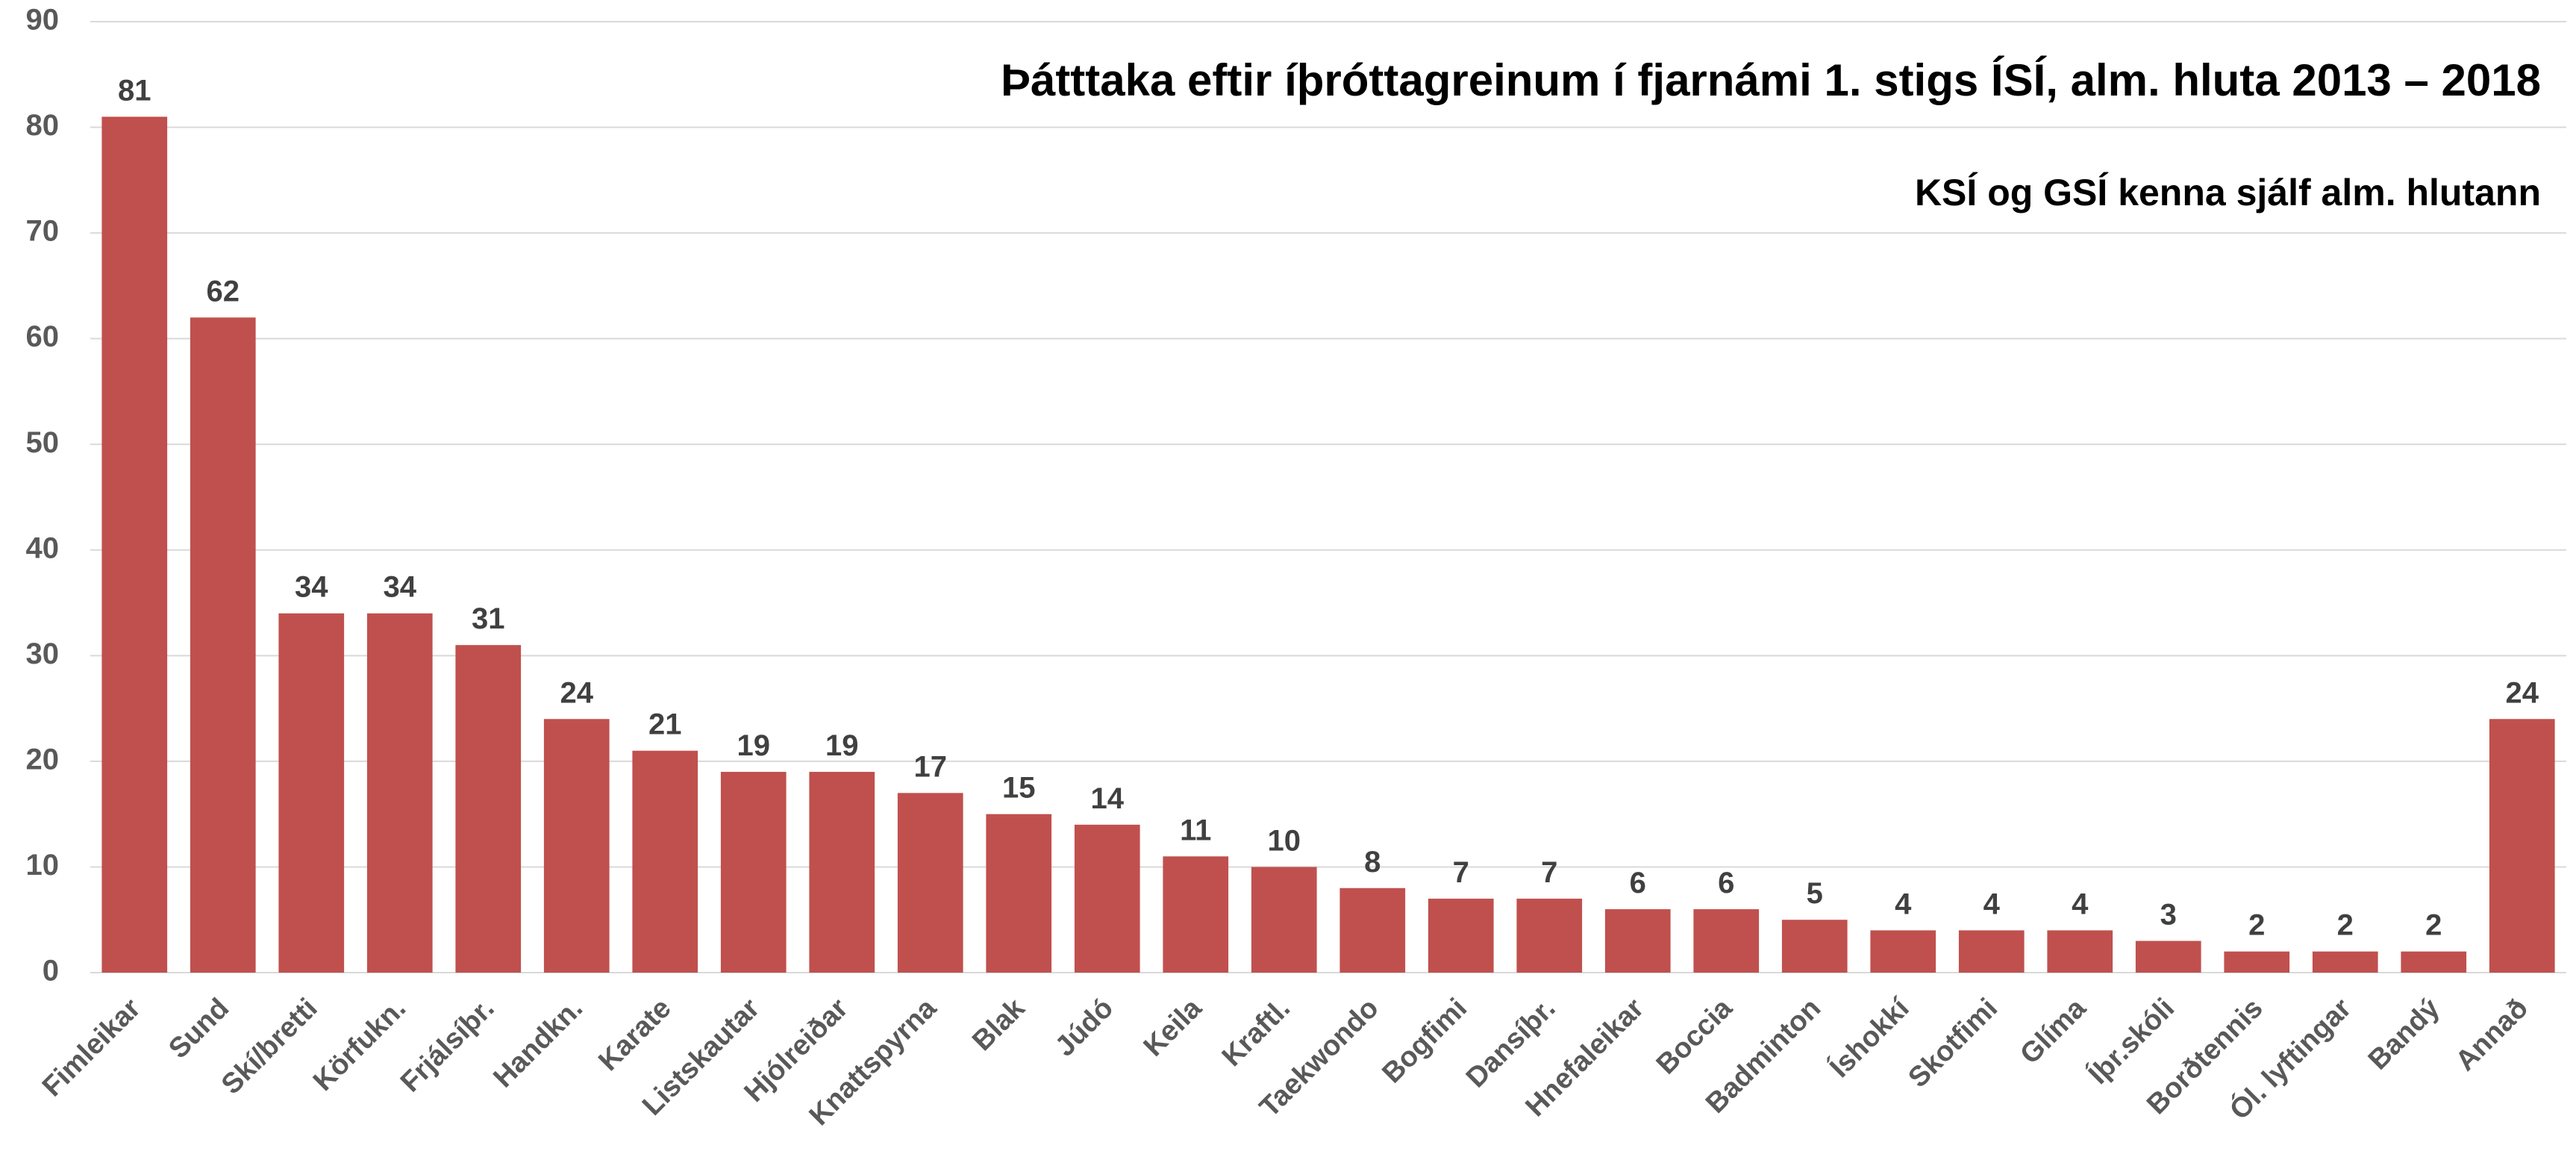 This screenshot has width=2576, height=1154. I want to click on chart-subtitle: KSÍ og GSÍ kenna sjálf alm. hlutann, so click(2228, 192).